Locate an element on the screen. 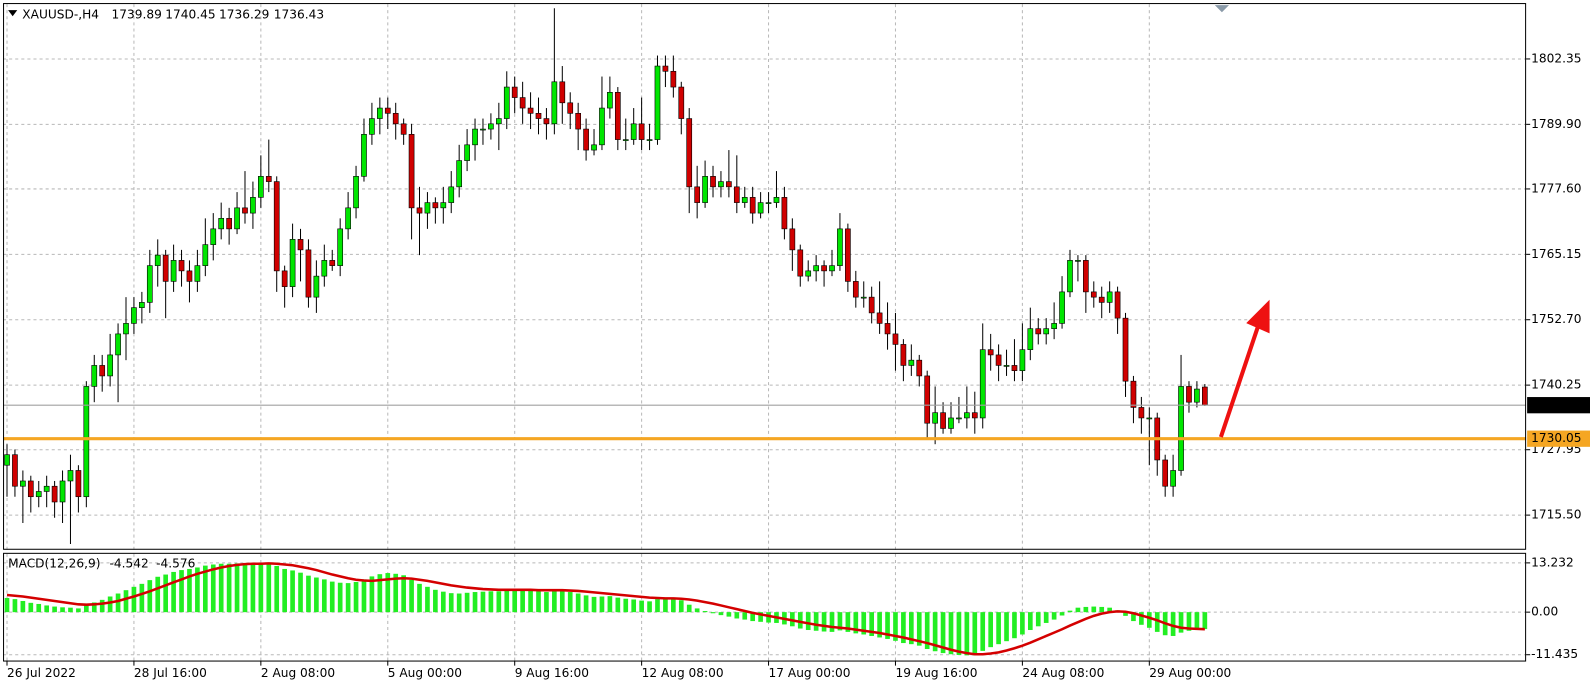  menu-triangle is located at coordinates (13, 13).